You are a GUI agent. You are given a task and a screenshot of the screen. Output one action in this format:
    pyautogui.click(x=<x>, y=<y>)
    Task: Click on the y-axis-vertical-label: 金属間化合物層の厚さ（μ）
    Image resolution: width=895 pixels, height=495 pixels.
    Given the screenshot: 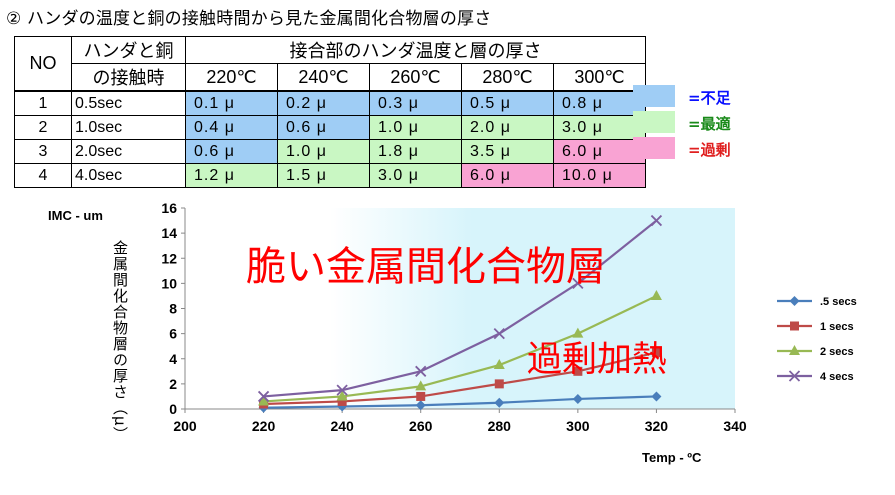 What is the action you would take?
    pyautogui.click(x=120, y=341)
    